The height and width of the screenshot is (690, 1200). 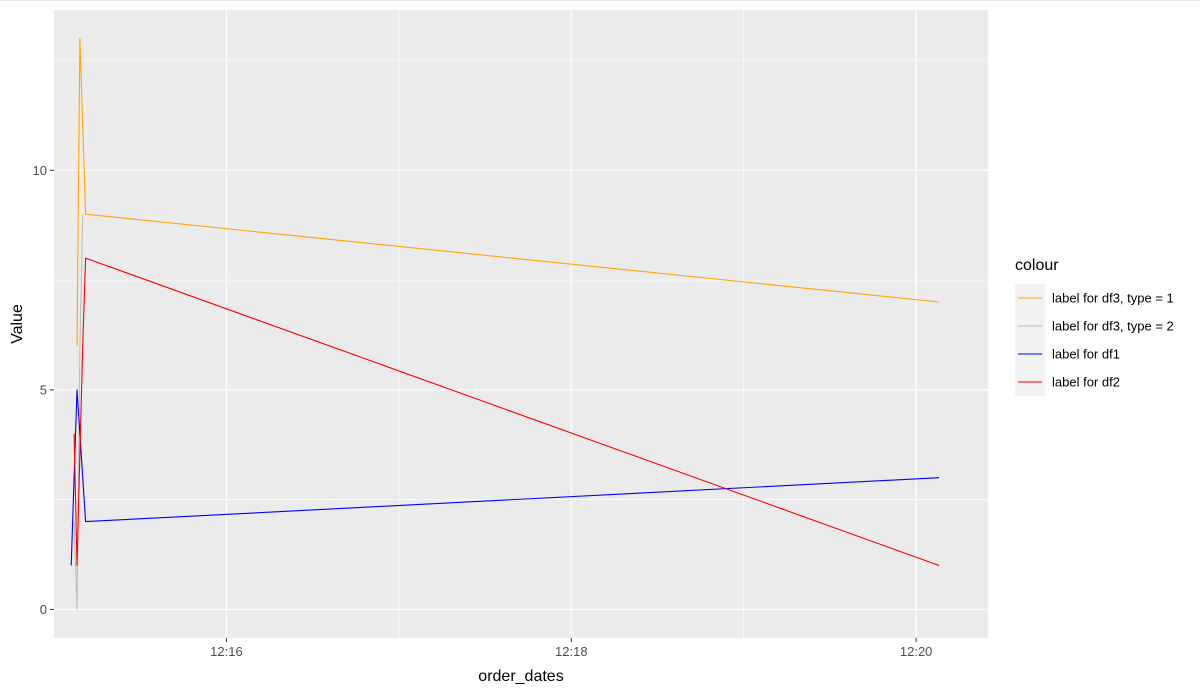 What do you see at coordinates (40, 170) in the screenshot?
I see `y-tick-label: 10` at bounding box center [40, 170].